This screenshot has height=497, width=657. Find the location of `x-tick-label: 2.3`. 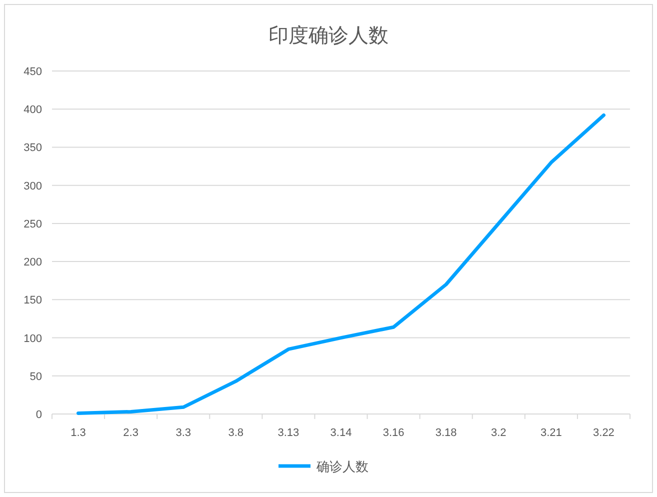

x-tick-label: 2.3 is located at coordinates (130, 433).